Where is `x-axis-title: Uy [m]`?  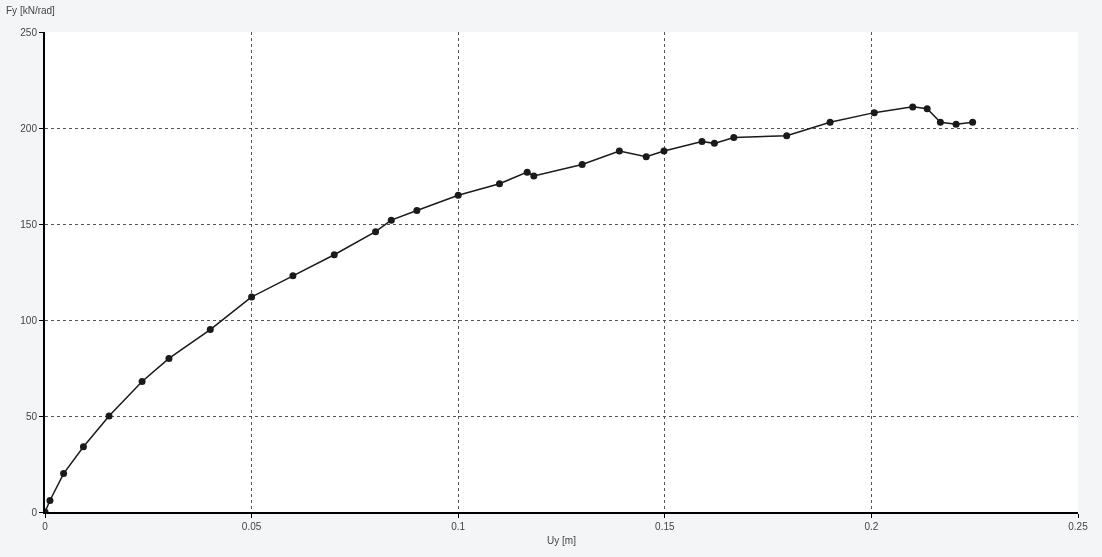
x-axis-title: Uy [m] is located at coordinates (562, 540).